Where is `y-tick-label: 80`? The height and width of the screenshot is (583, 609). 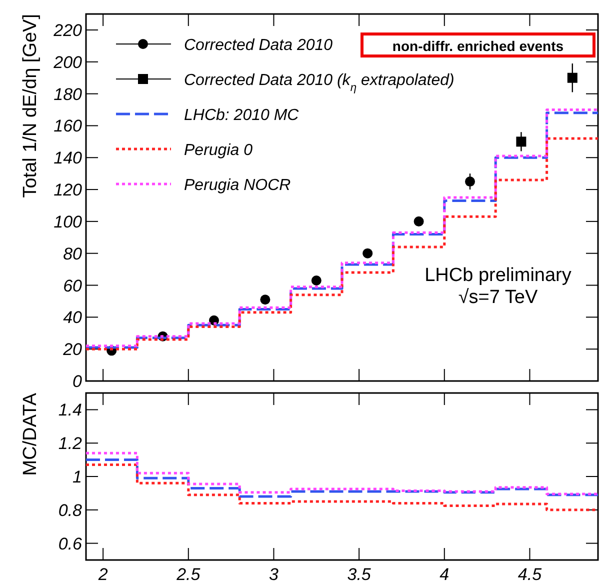
y-tick-label: 80 is located at coordinates (73, 254).